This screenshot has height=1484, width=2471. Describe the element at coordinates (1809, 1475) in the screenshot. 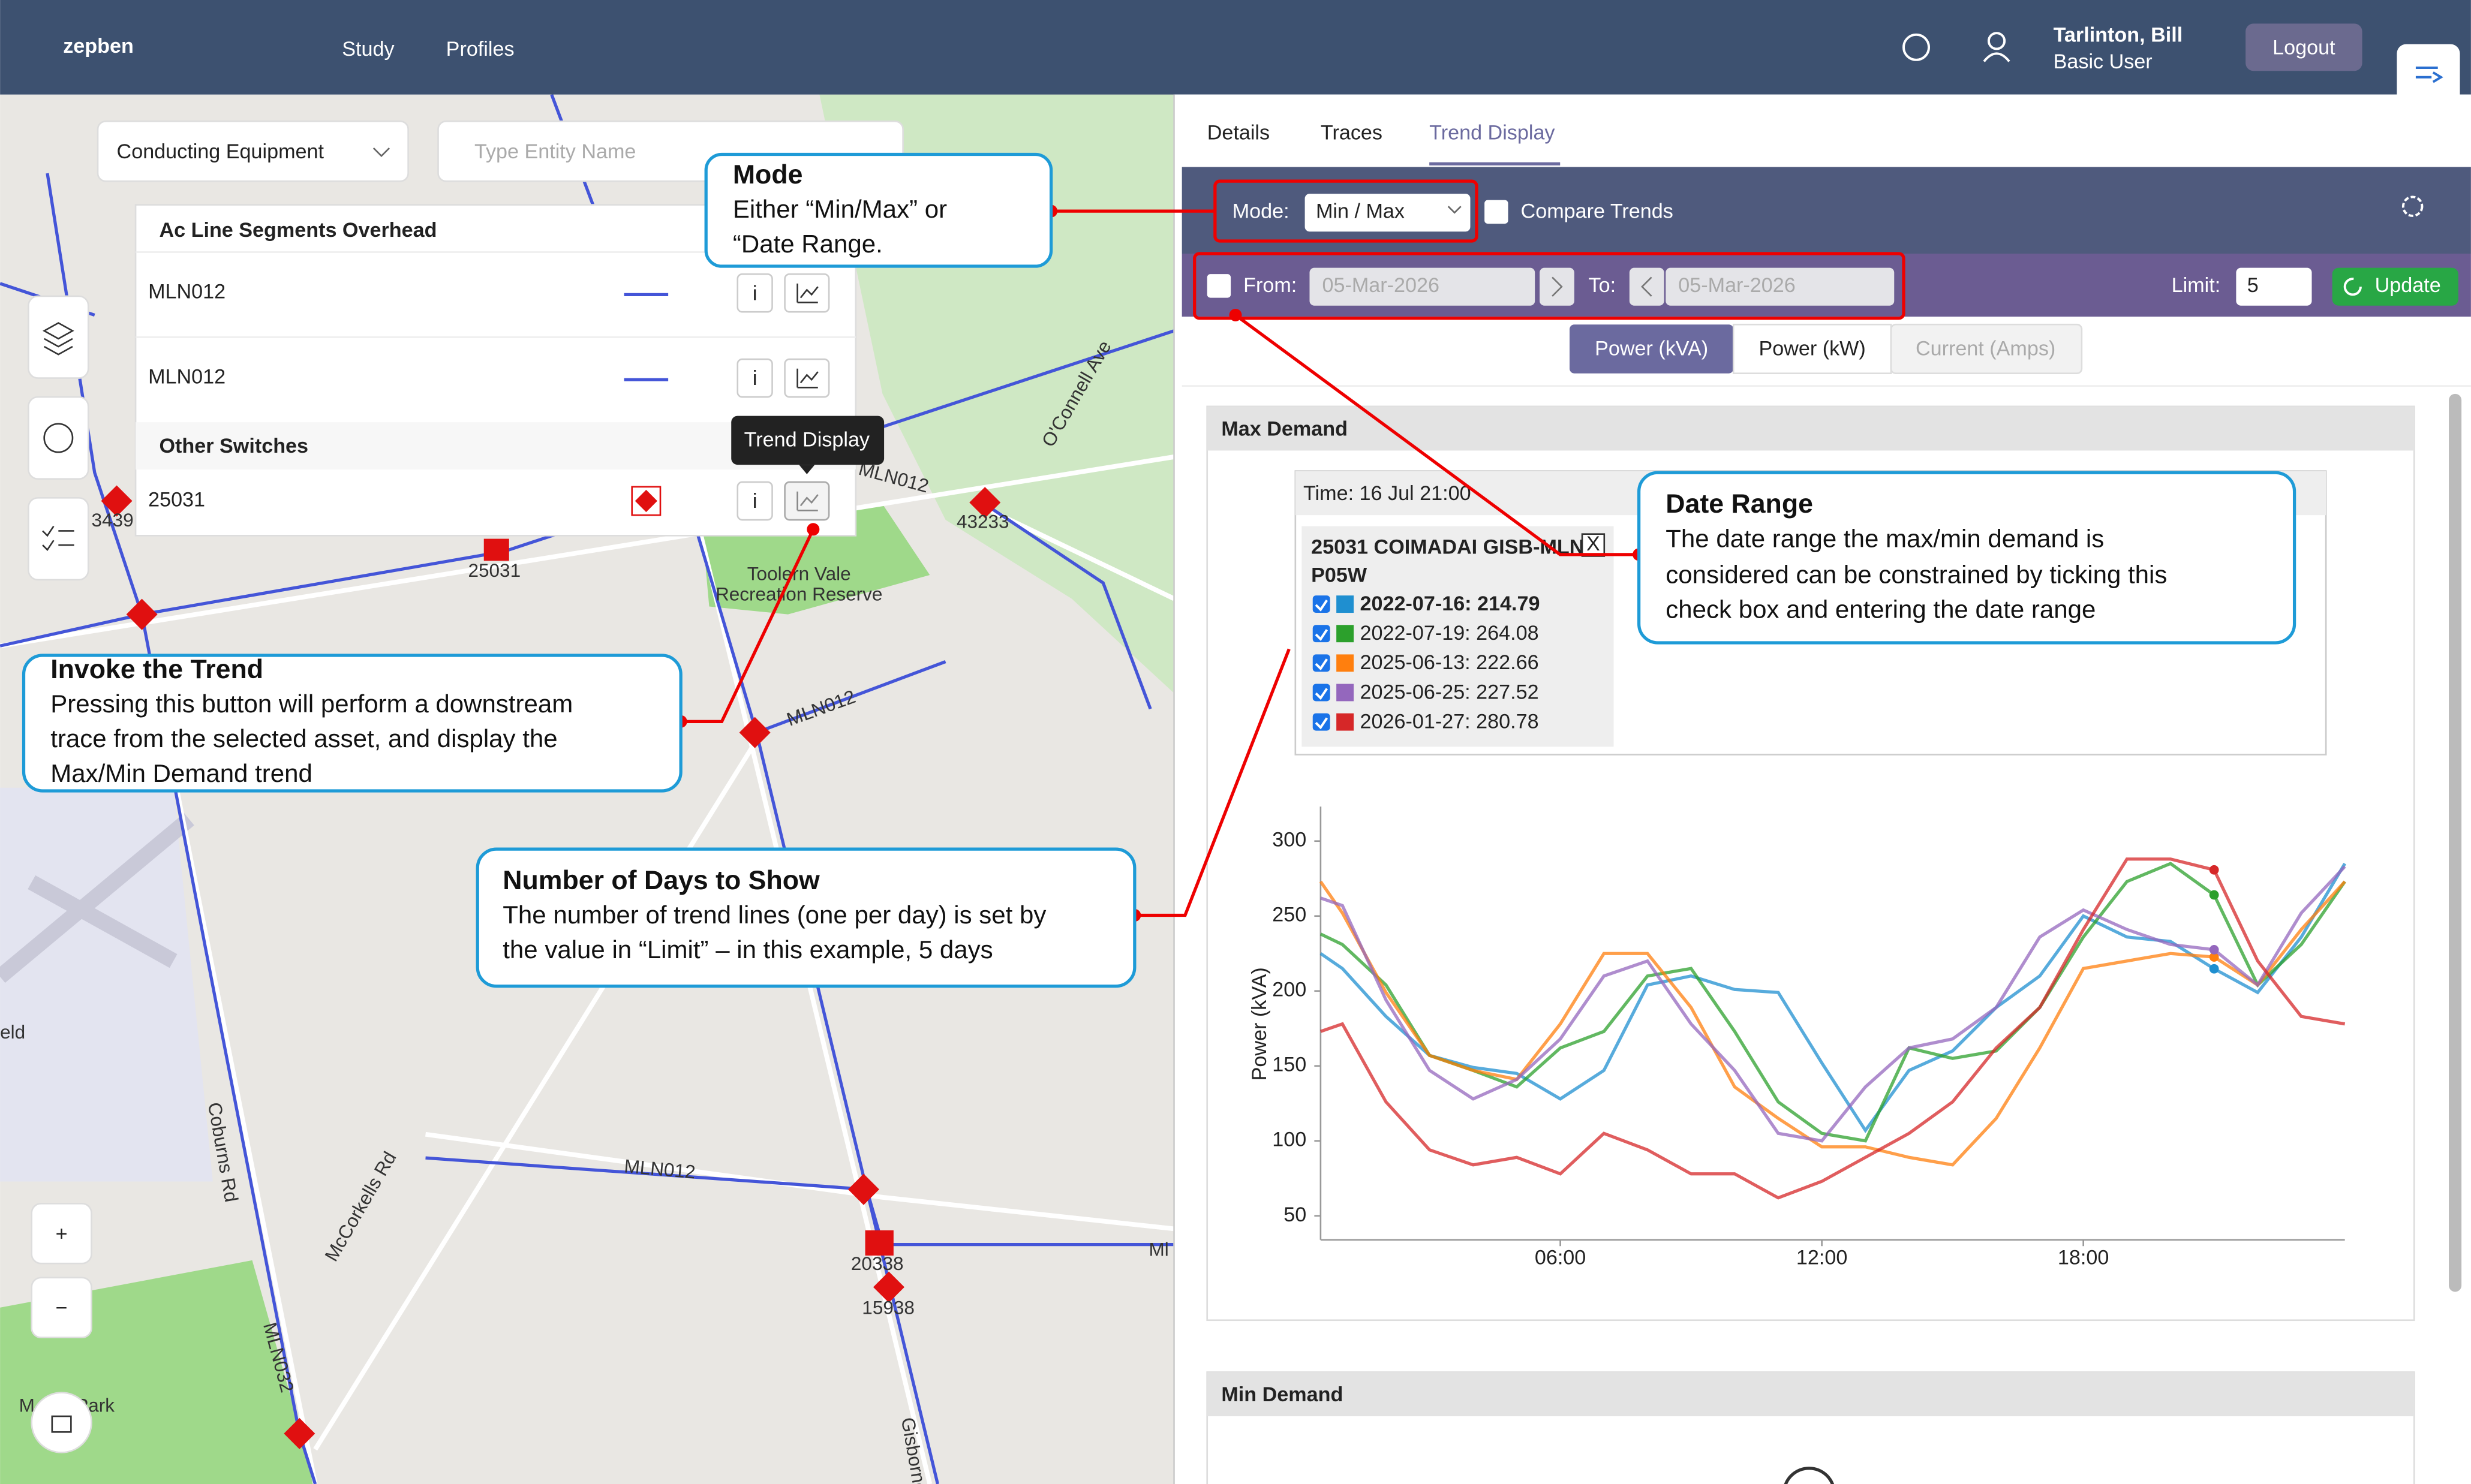

I see `loading-icon` at that location.